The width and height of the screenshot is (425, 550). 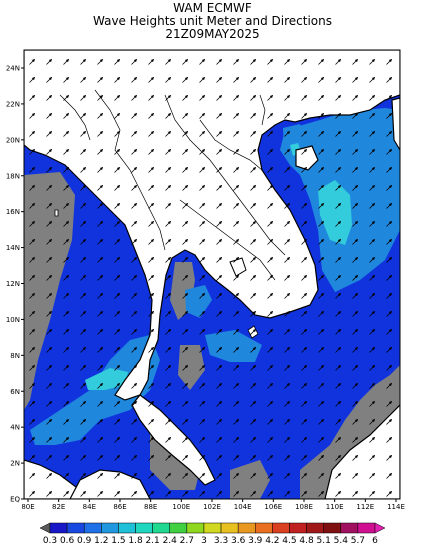 I want to click on colorbar-label: 4.2, so click(x=272, y=541).